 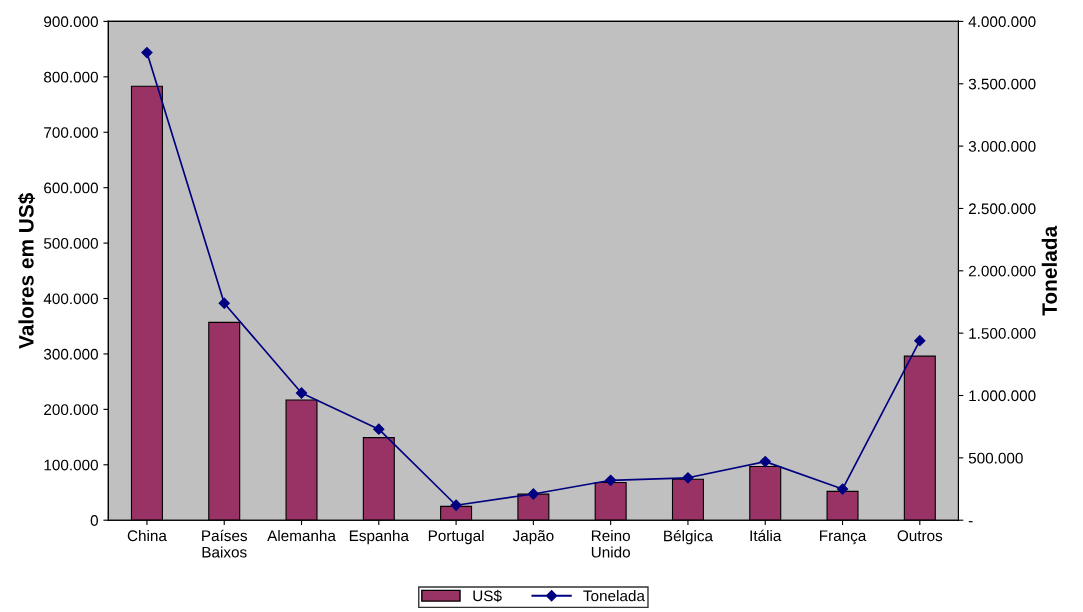 What do you see at coordinates (766, 535) in the screenshot?
I see `x-tick-label: Itália` at bounding box center [766, 535].